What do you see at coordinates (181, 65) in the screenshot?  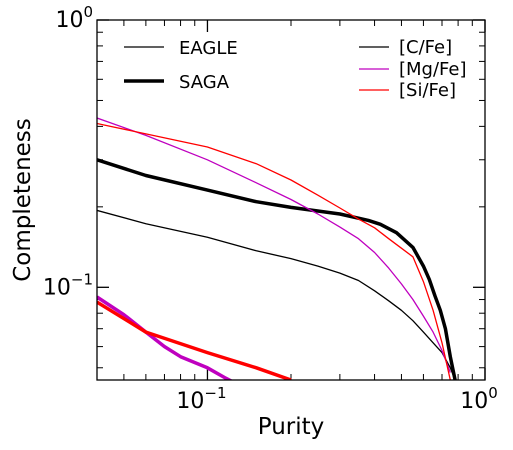 I see `legend-styles: EAGLE SAGA` at bounding box center [181, 65].